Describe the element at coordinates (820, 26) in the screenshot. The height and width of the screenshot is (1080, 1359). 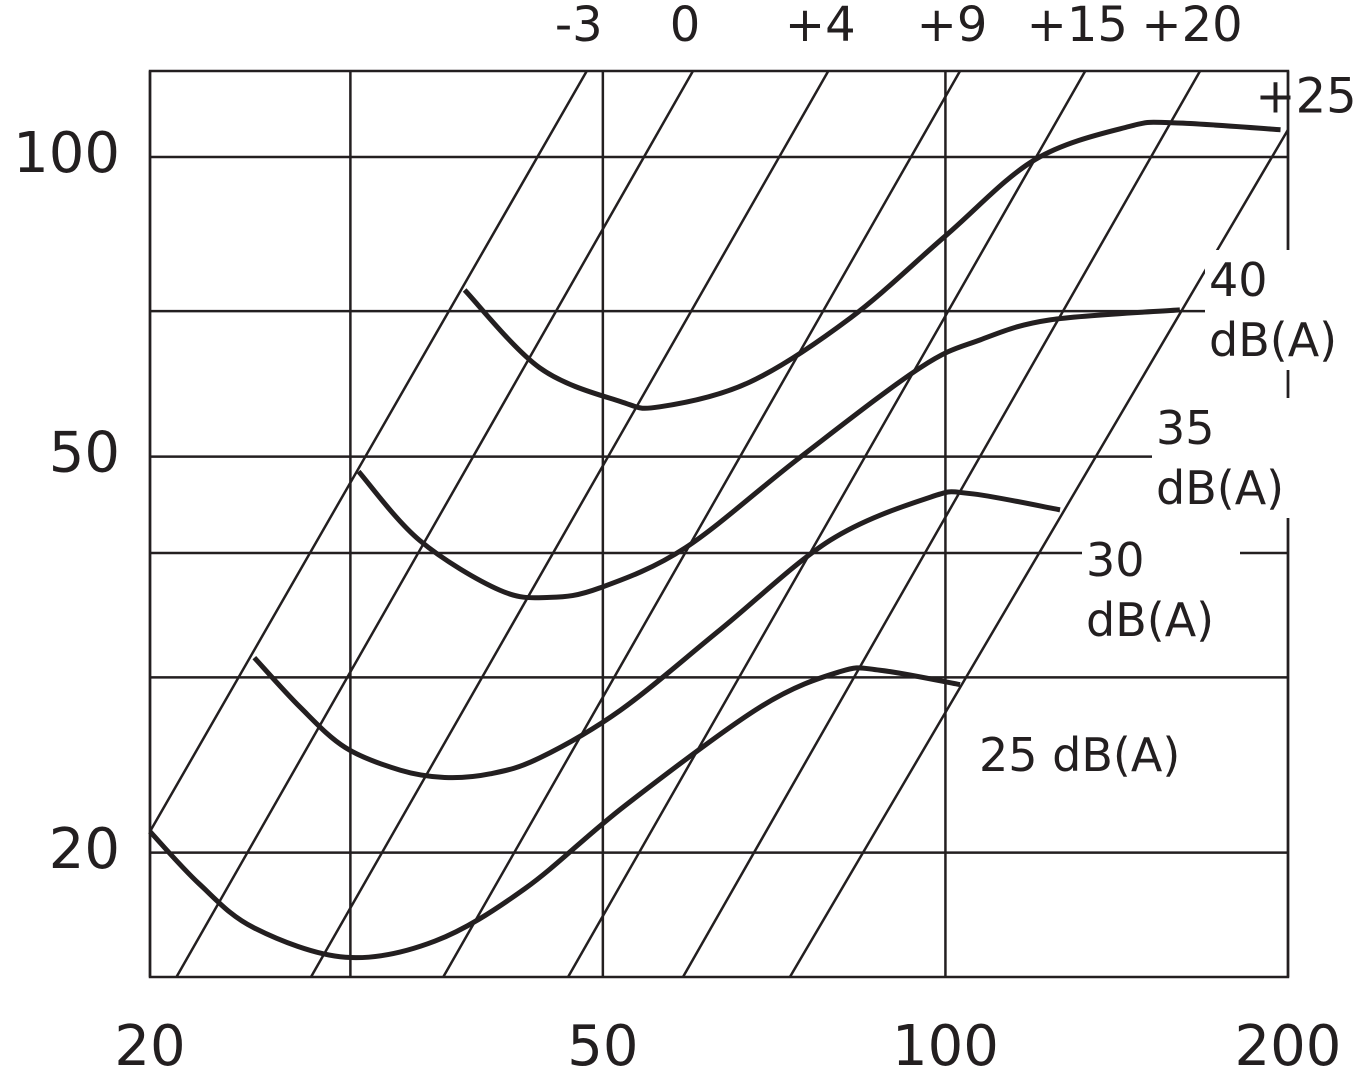
I see `reference-label: +4` at that location.